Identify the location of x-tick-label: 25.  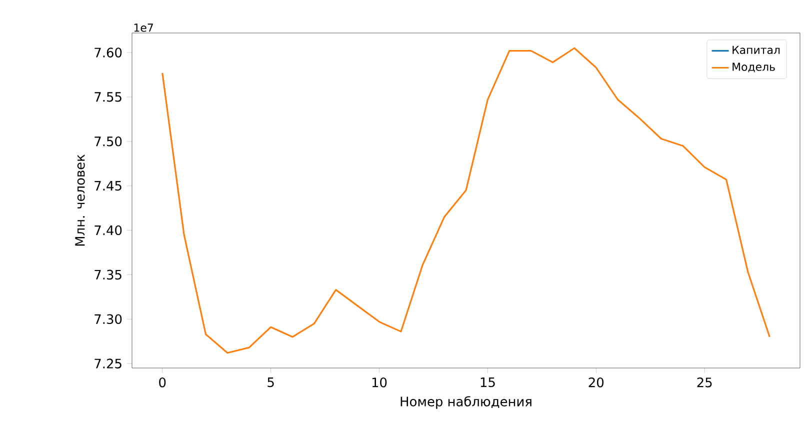
(704, 383).